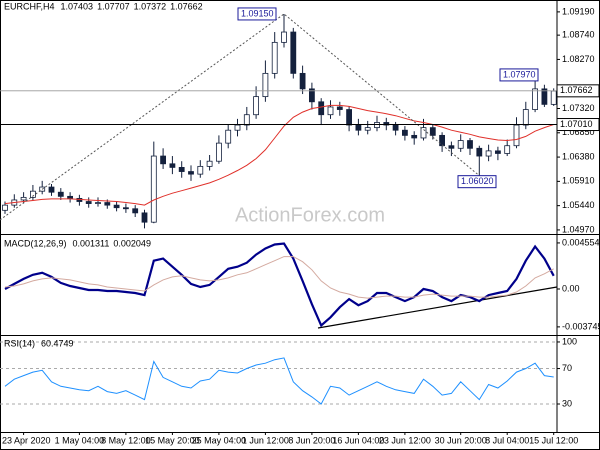 Image resolution: width=600 pixels, height=450 pixels. What do you see at coordinates (279, 381) in the screenshot?
I see `rsi-line` at bounding box center [279, 381].